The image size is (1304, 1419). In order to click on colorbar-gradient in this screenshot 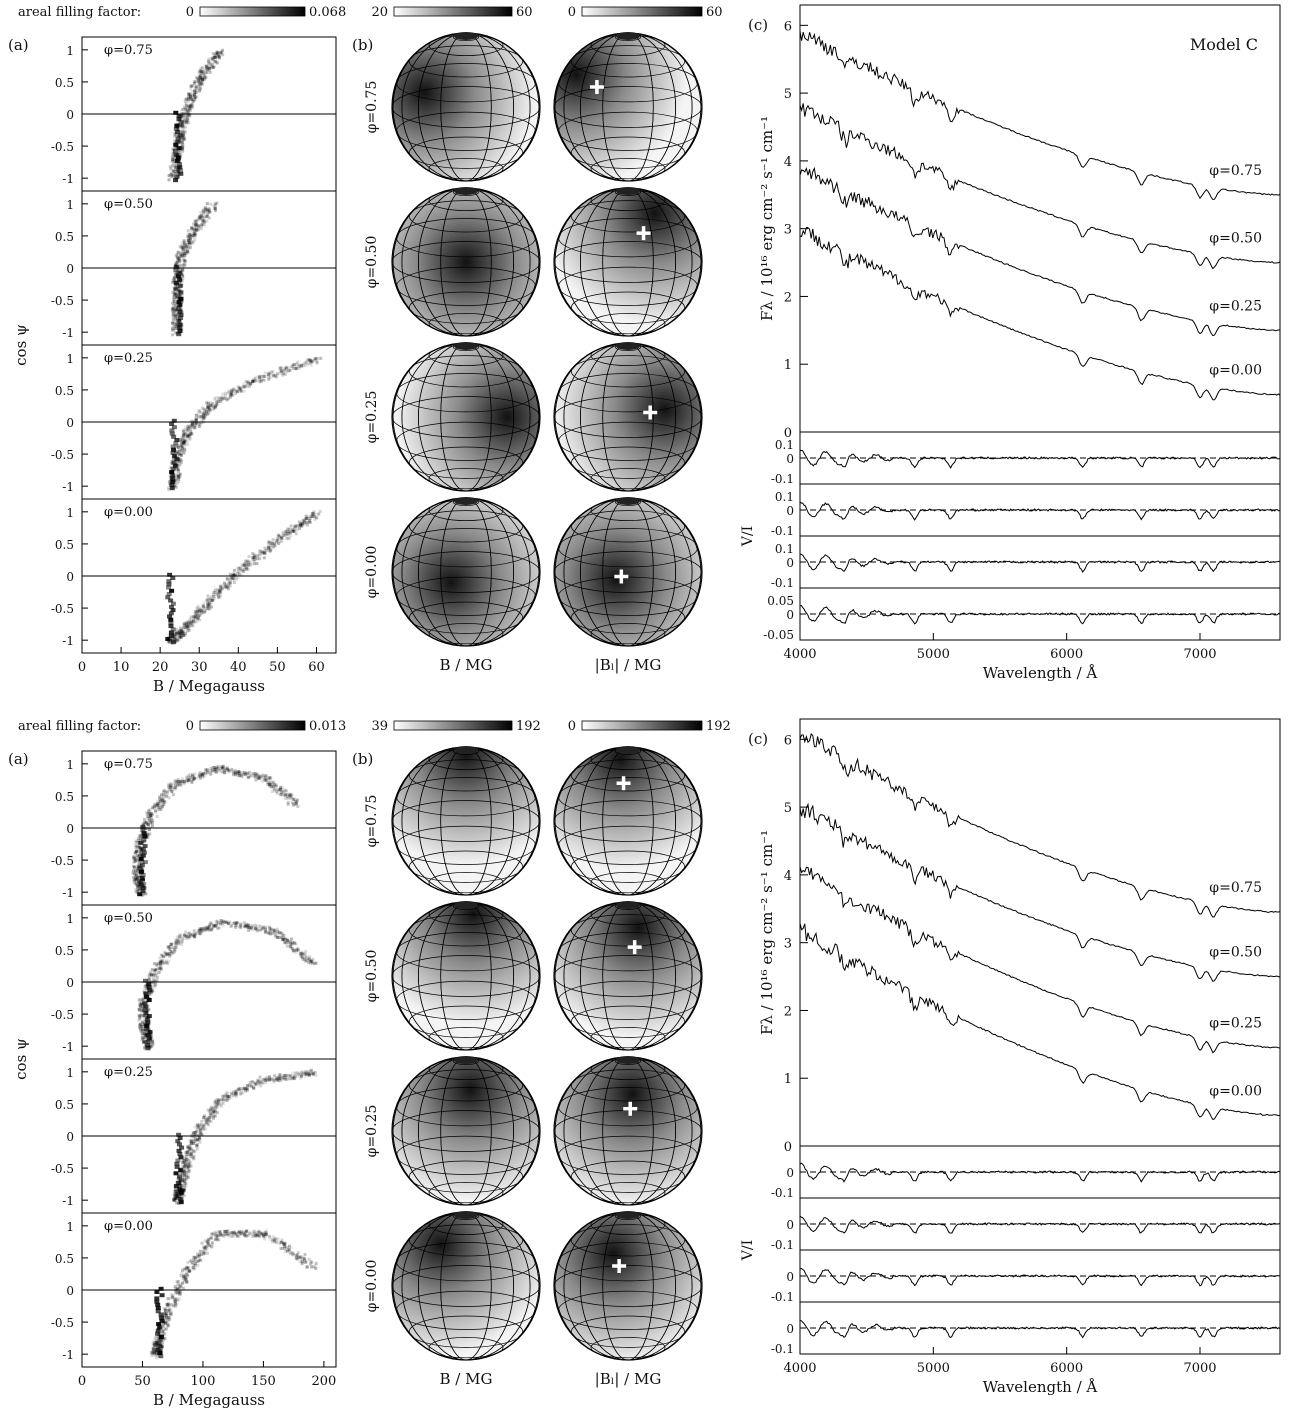, I will do `click(453, 725)`.